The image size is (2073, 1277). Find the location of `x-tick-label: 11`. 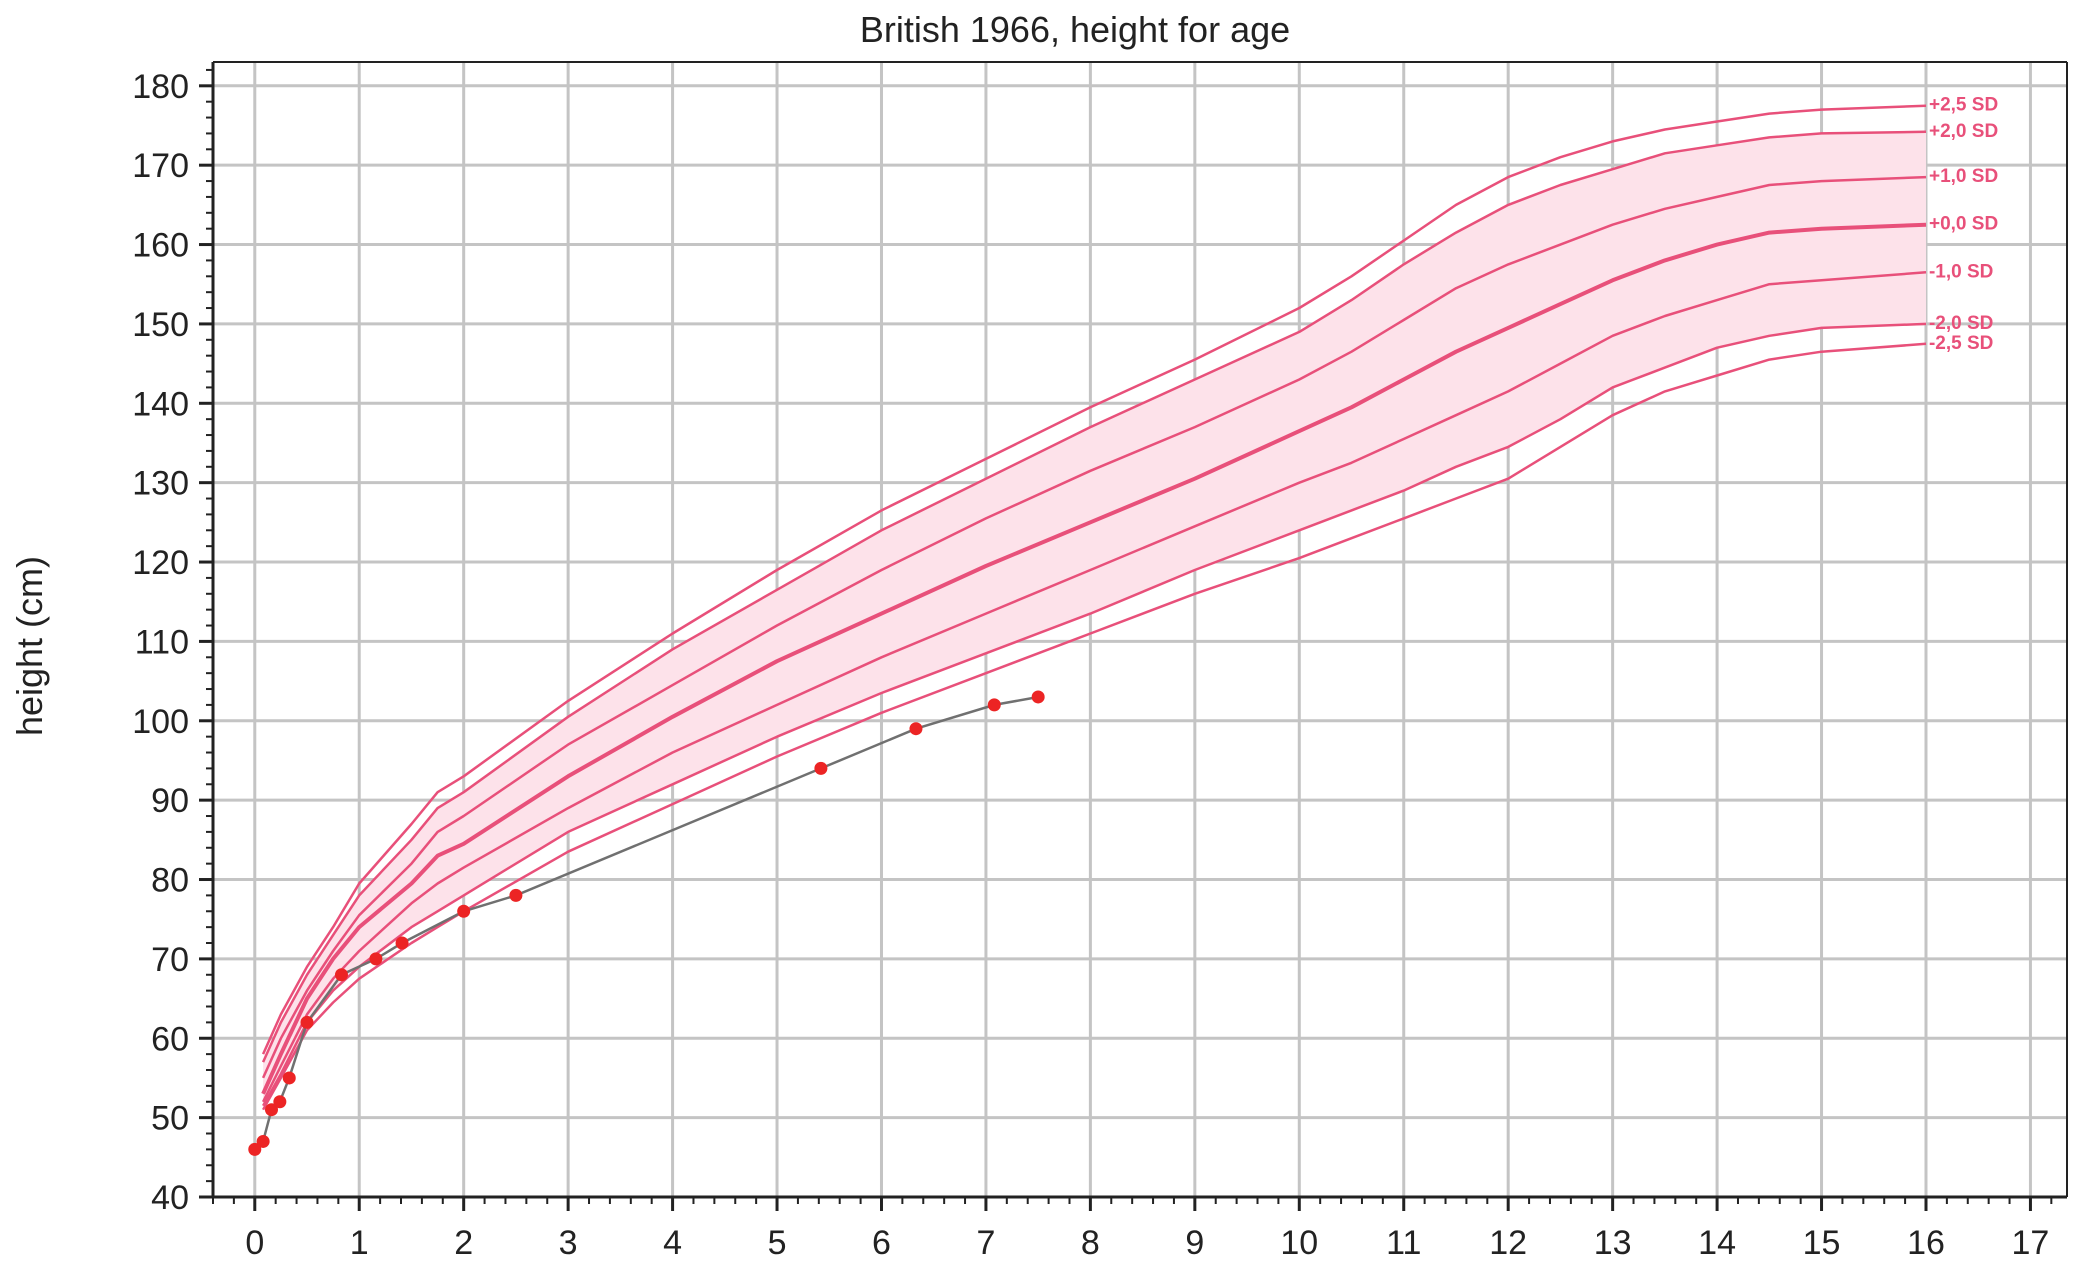

x-tick-label: 11 is located at coordinates (1403, 1243).